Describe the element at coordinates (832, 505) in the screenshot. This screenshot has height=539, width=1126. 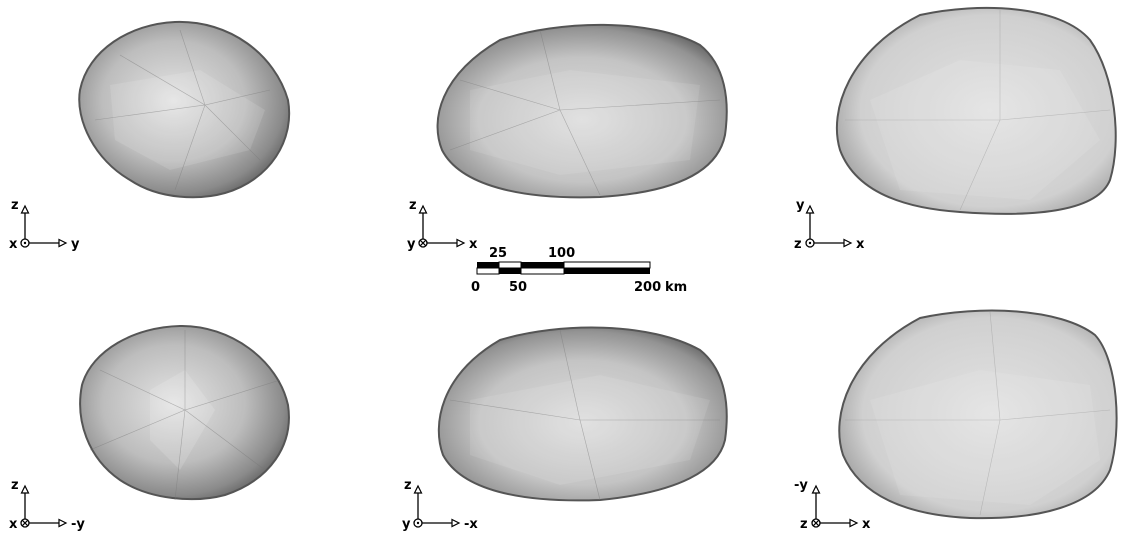
I see `axis-triad-6: -y x z` at that location.